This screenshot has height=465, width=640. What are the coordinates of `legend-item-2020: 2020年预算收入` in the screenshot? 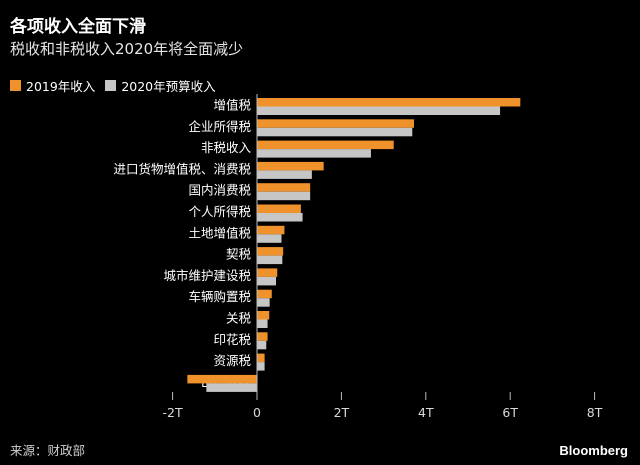 It's located at (160, 85).